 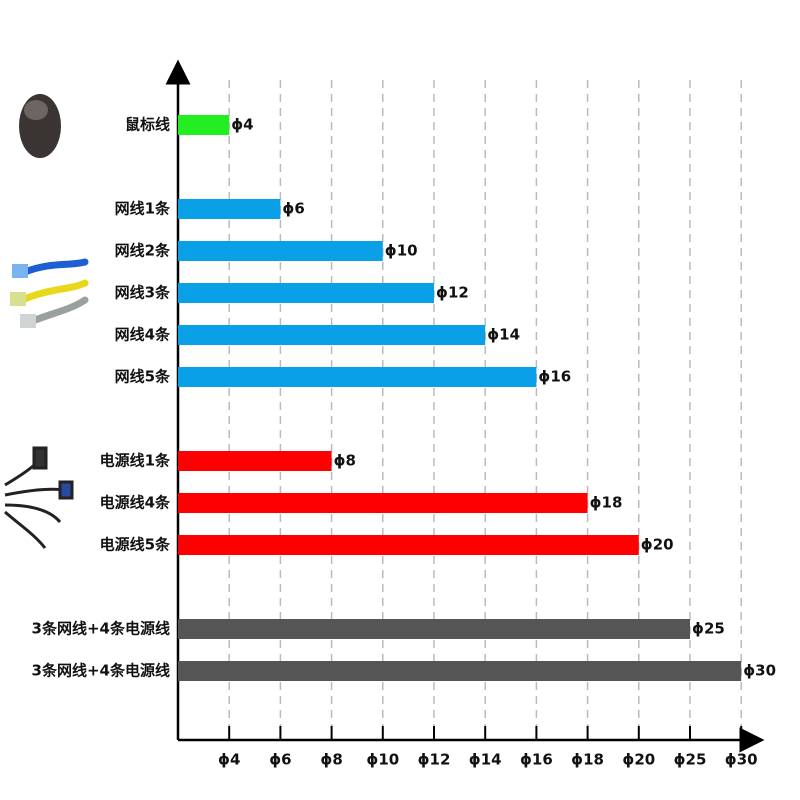 What do you see at coordinates (229, 760) in the screenshot?
I see `x-tick-label: ϕ4` at bounding box center [229, 760].